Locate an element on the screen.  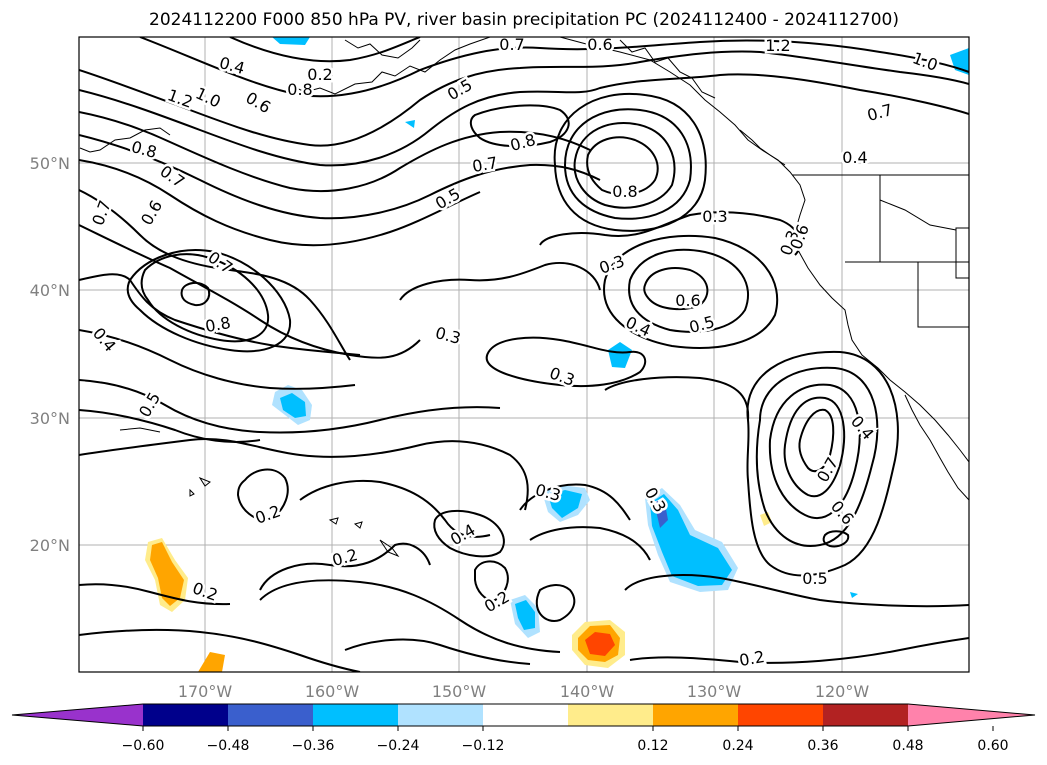
contour-label: 0.7 is located at coordinates (511, 44).